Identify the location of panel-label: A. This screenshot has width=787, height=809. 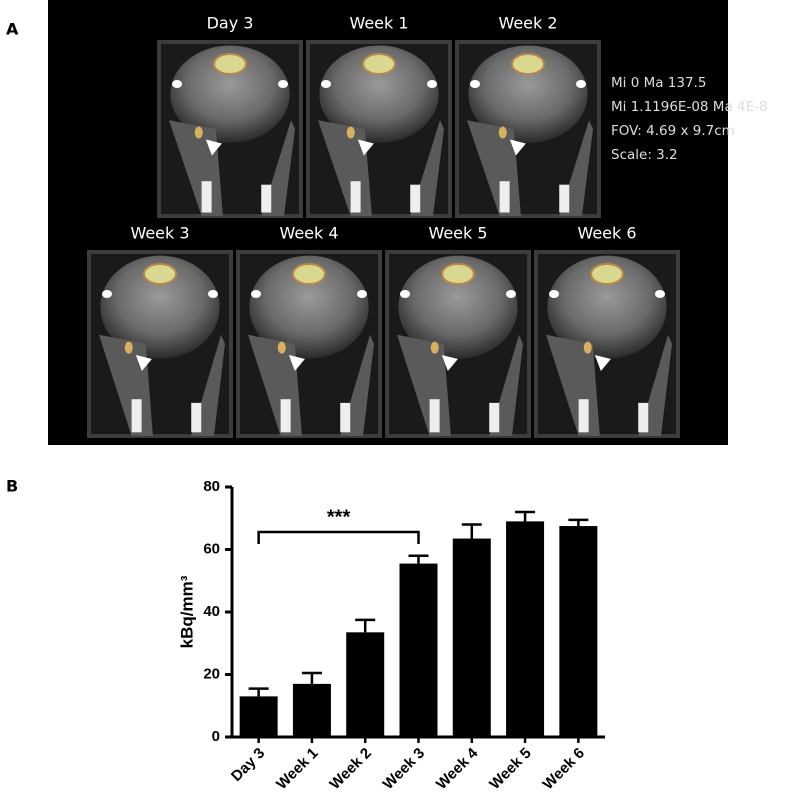
(12, 29).